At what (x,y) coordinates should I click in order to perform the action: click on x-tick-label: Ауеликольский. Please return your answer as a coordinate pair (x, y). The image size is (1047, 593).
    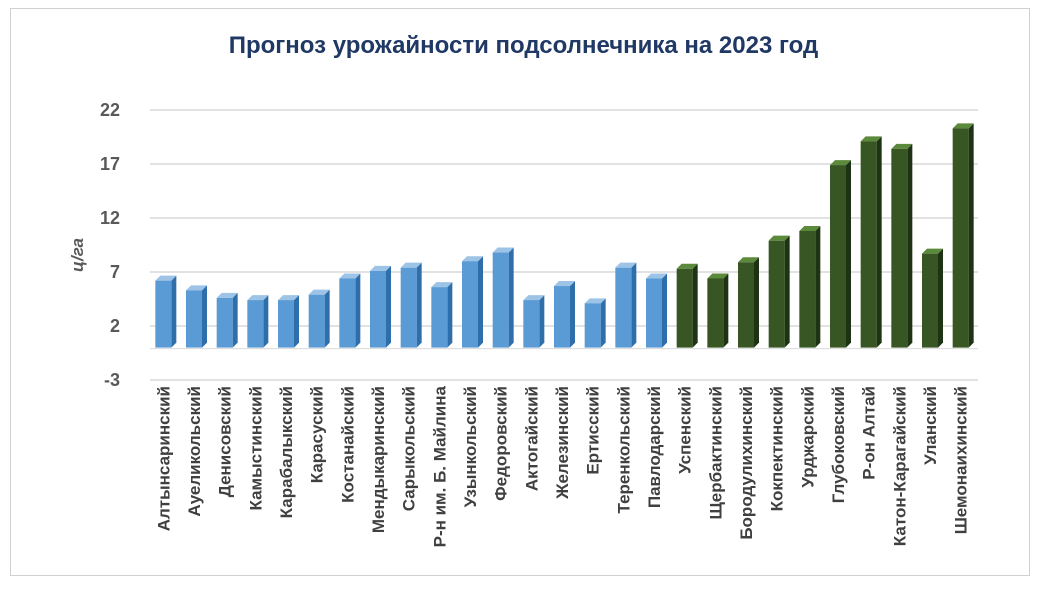
    Looking at the image, I should click on (194, 451).